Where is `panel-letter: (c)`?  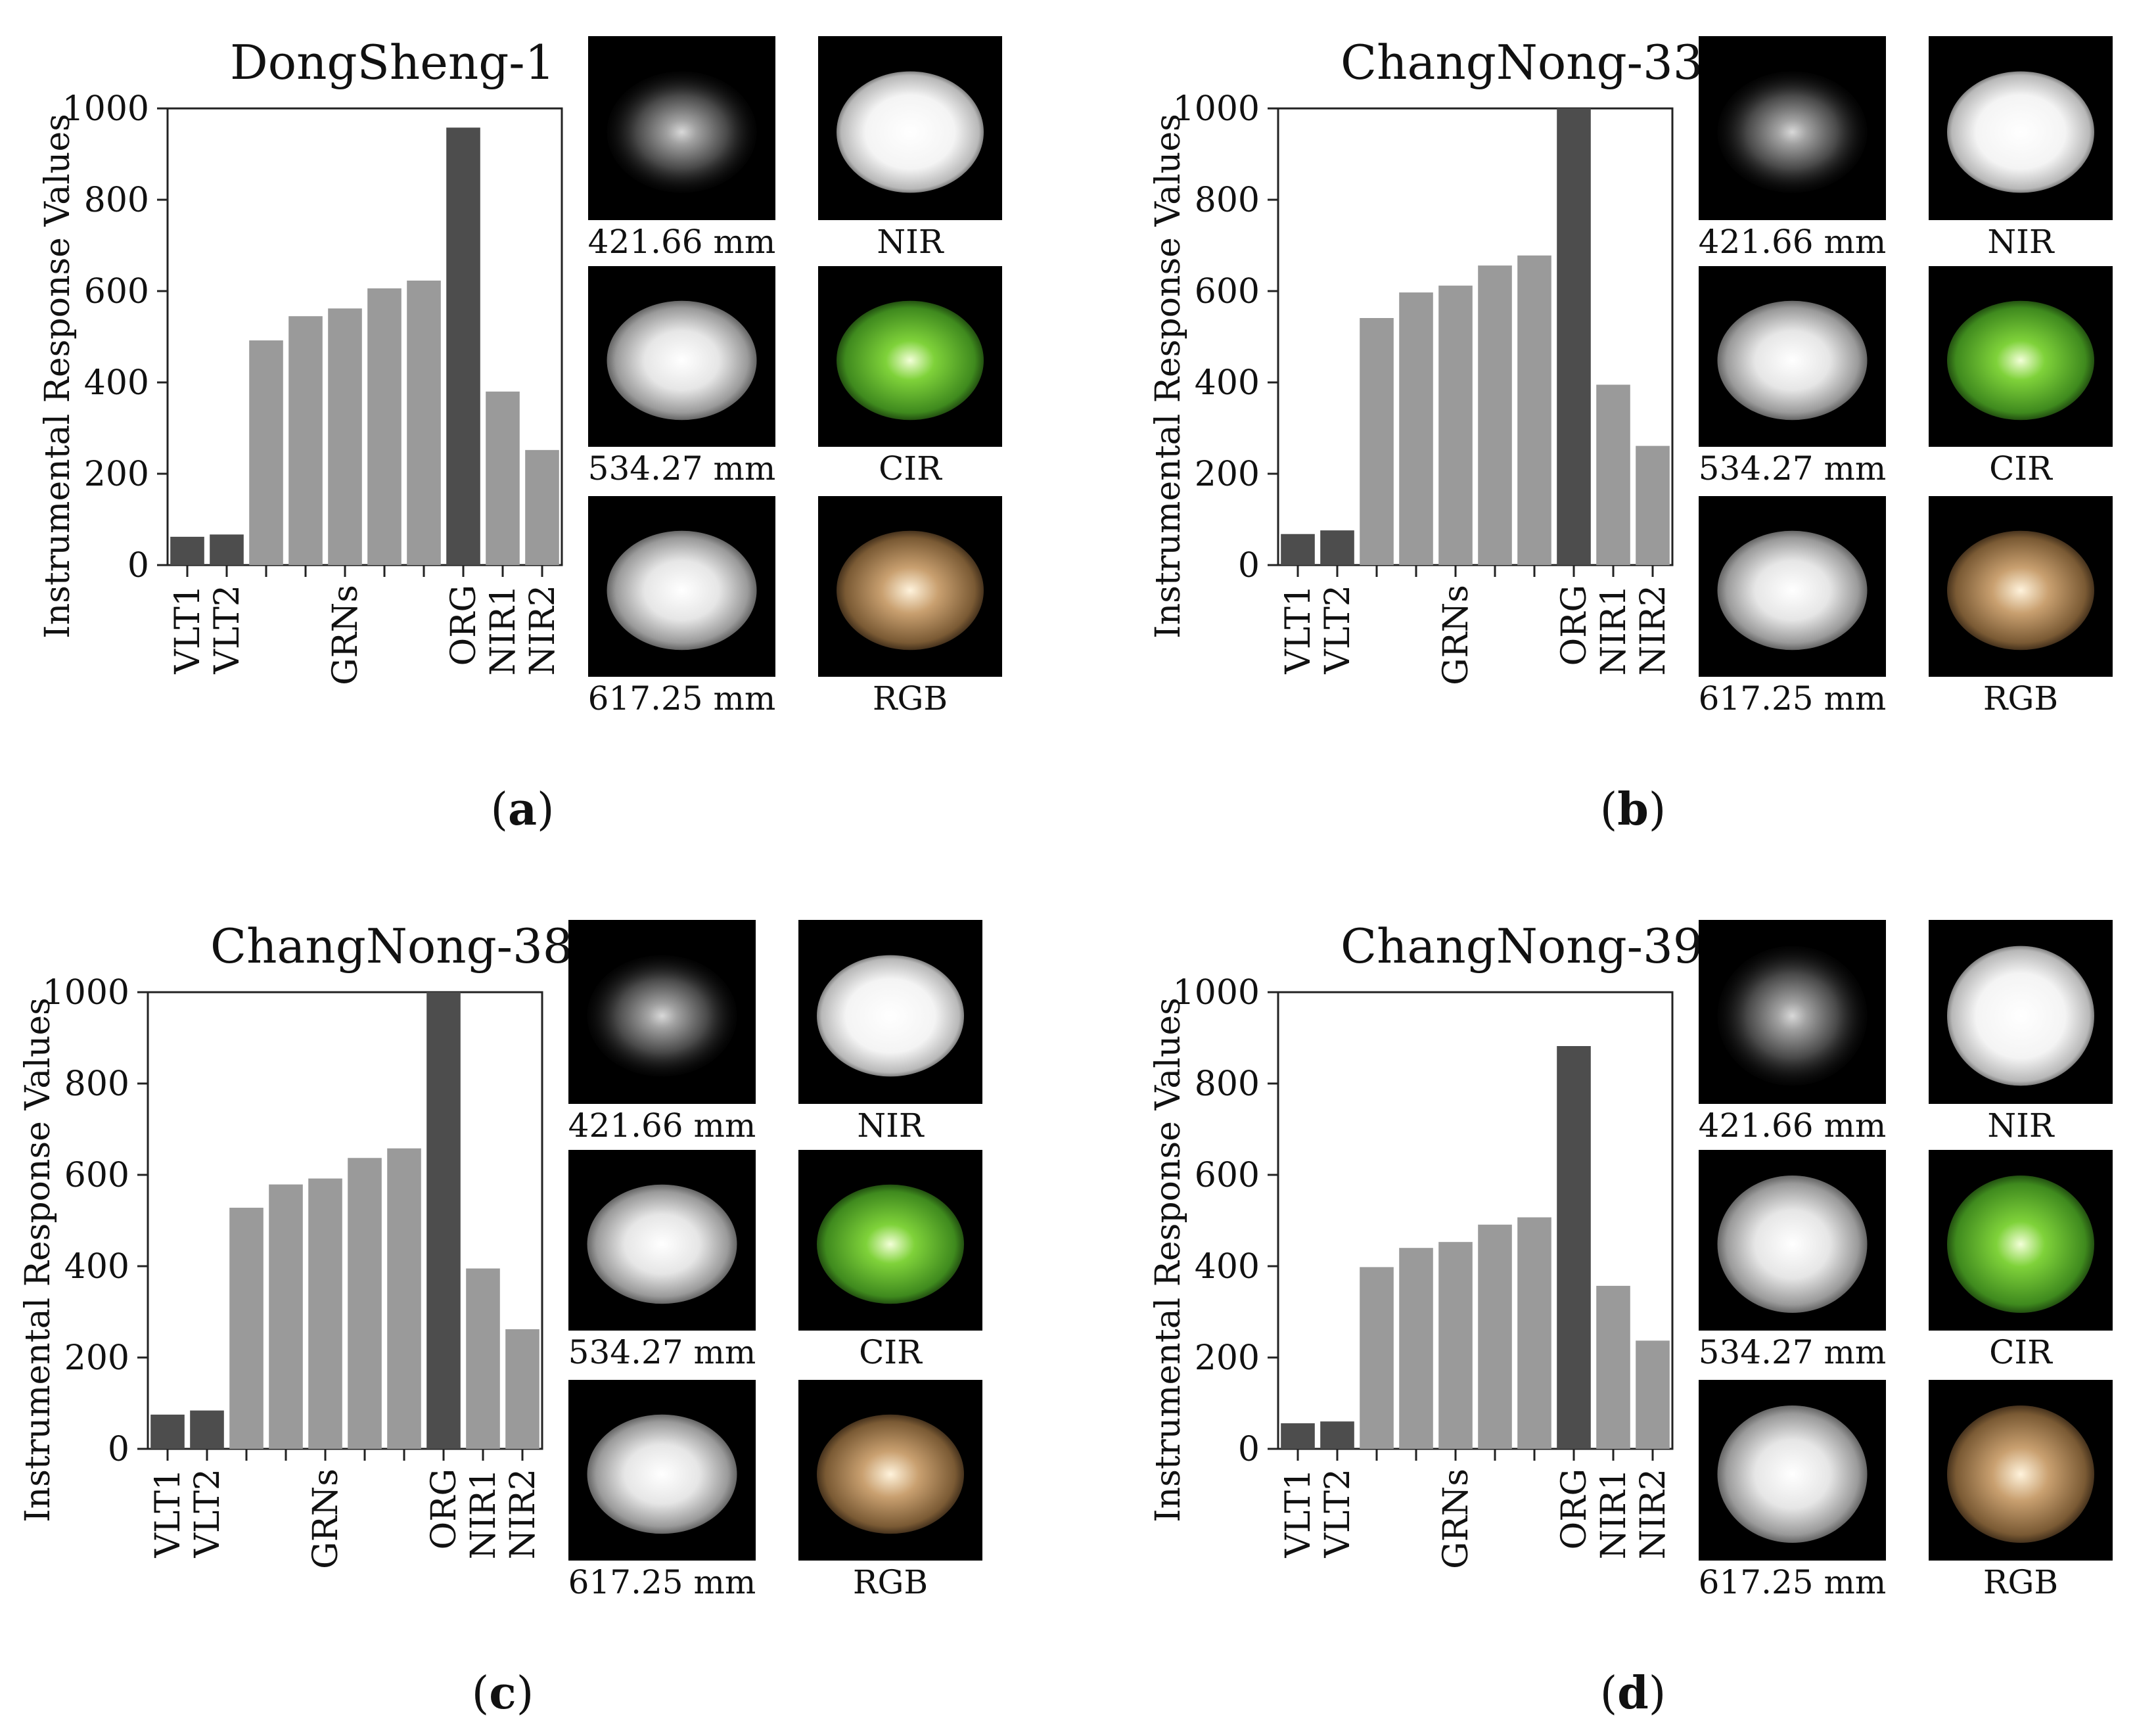 panel-letter: (c) is located at coordinates (503, 1693).